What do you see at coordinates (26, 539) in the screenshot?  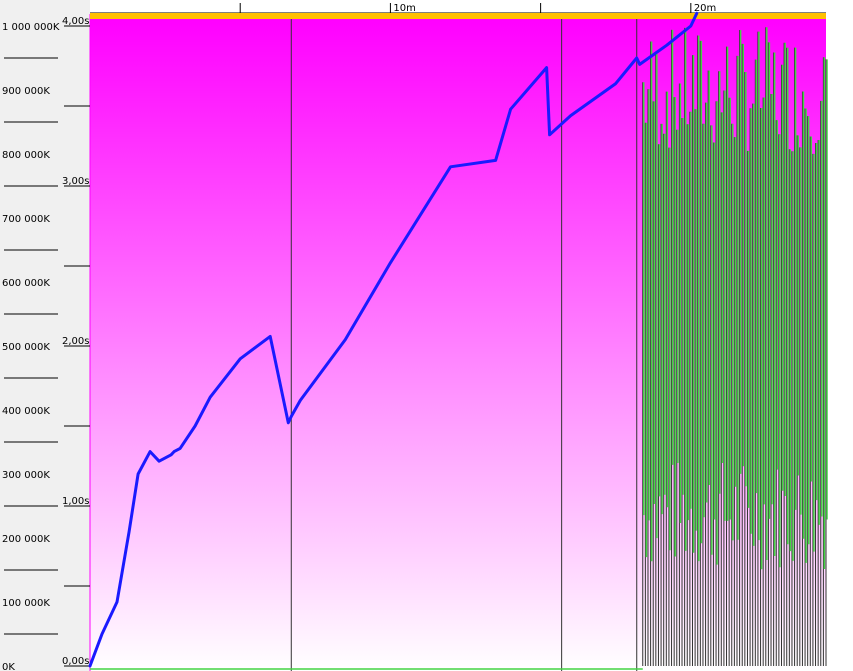 I see `left-axis-tick-label: 200 000K` at bounding box center [26, 539].